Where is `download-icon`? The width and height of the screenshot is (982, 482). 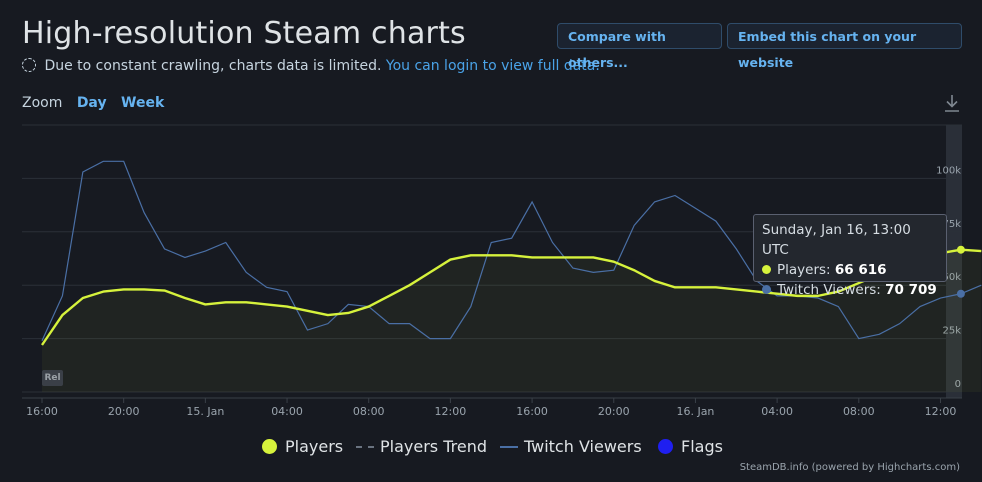
download-icon is located at coordinates (952, 103).